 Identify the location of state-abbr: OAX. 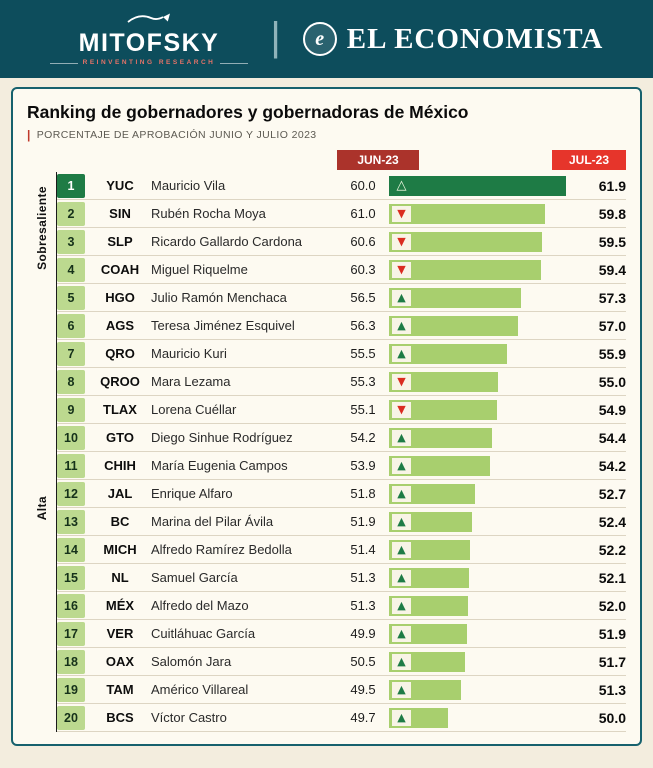
(120, 661).